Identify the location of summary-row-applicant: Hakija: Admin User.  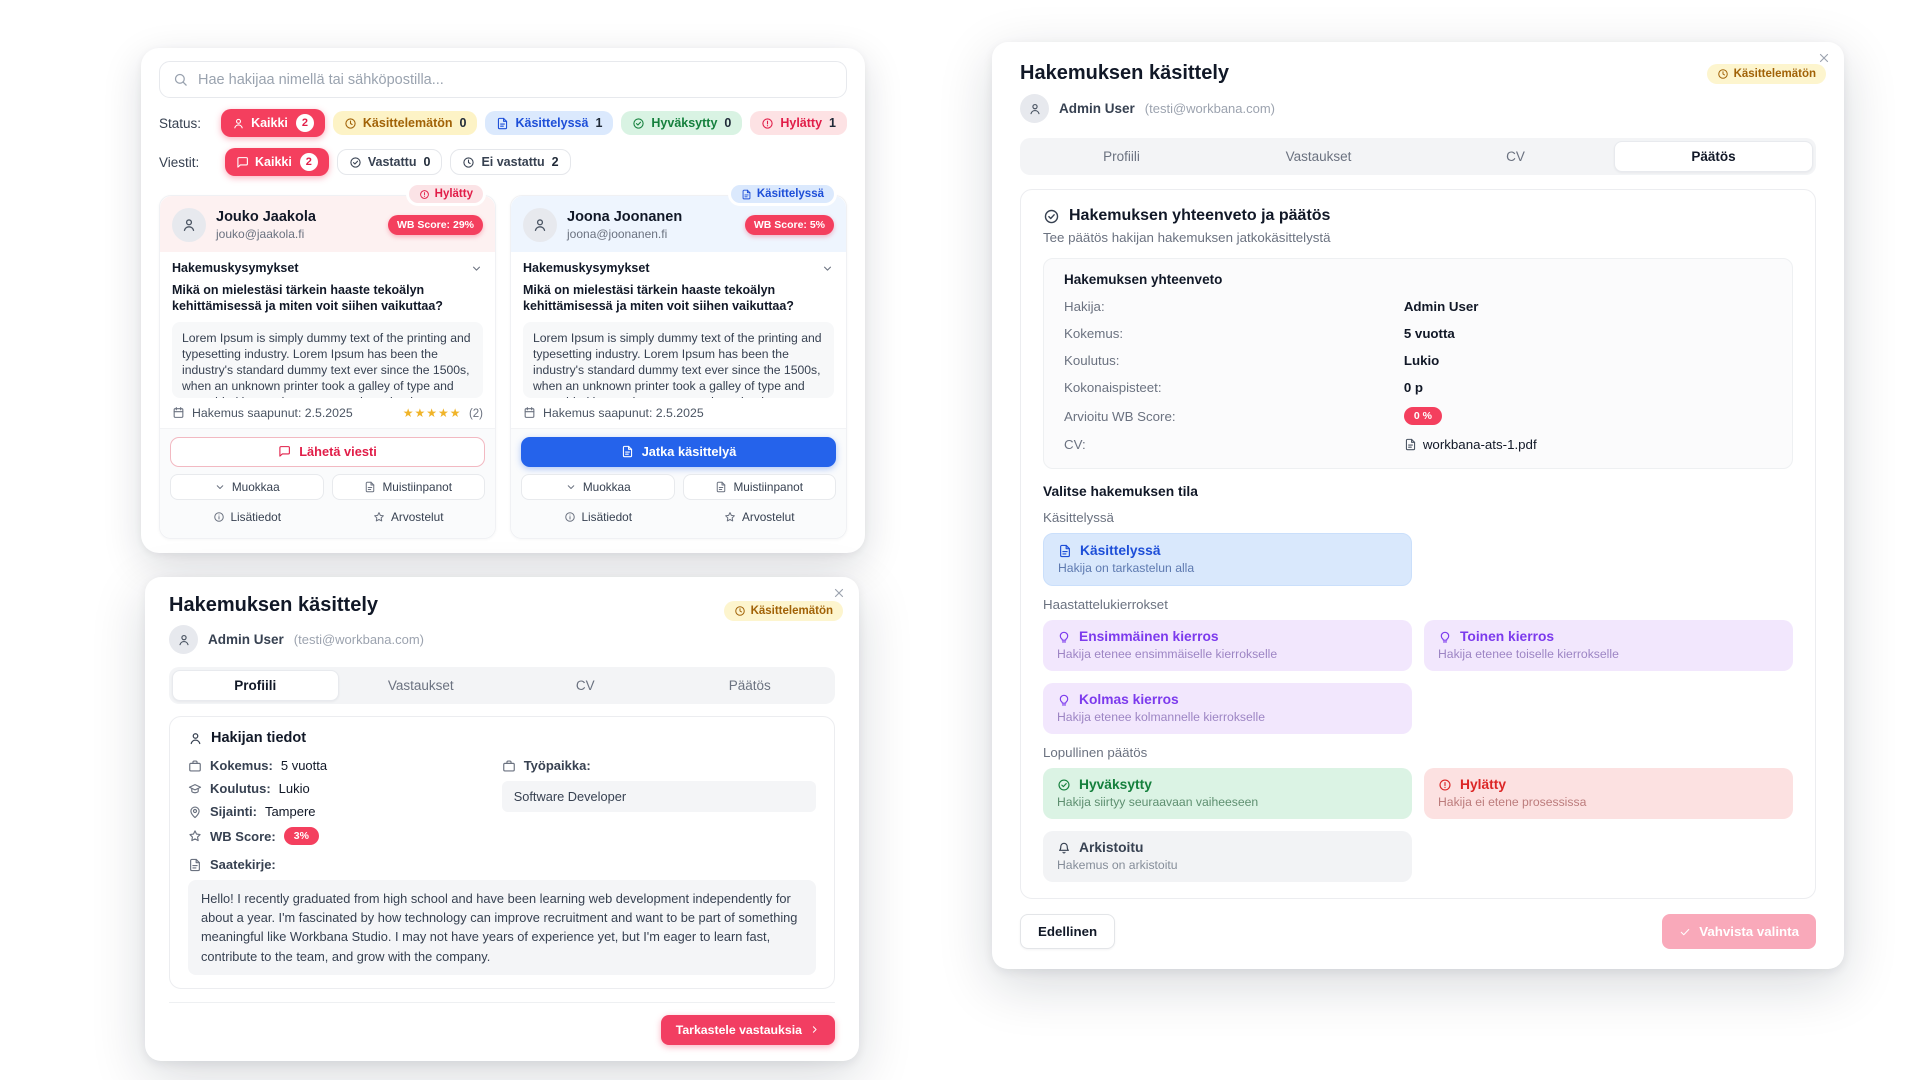
(1271, 306).